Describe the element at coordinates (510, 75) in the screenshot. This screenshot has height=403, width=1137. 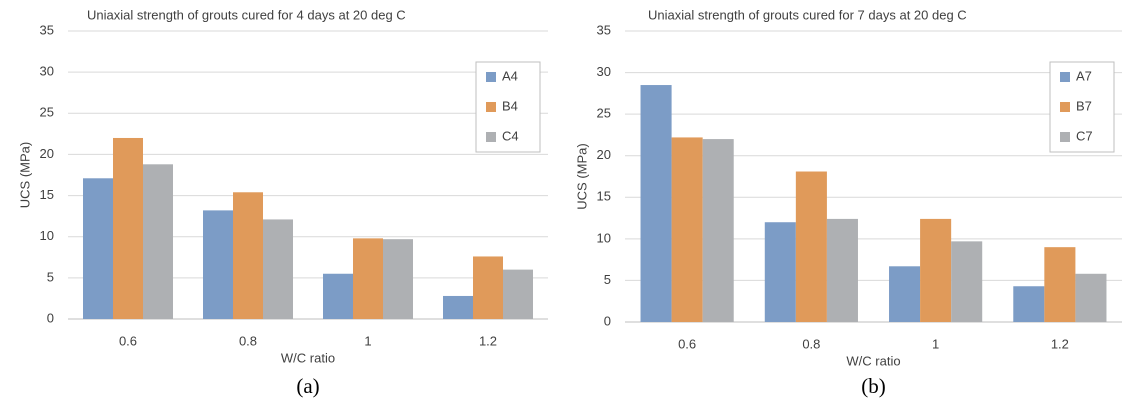
I see `legend-label: A4` at that location.